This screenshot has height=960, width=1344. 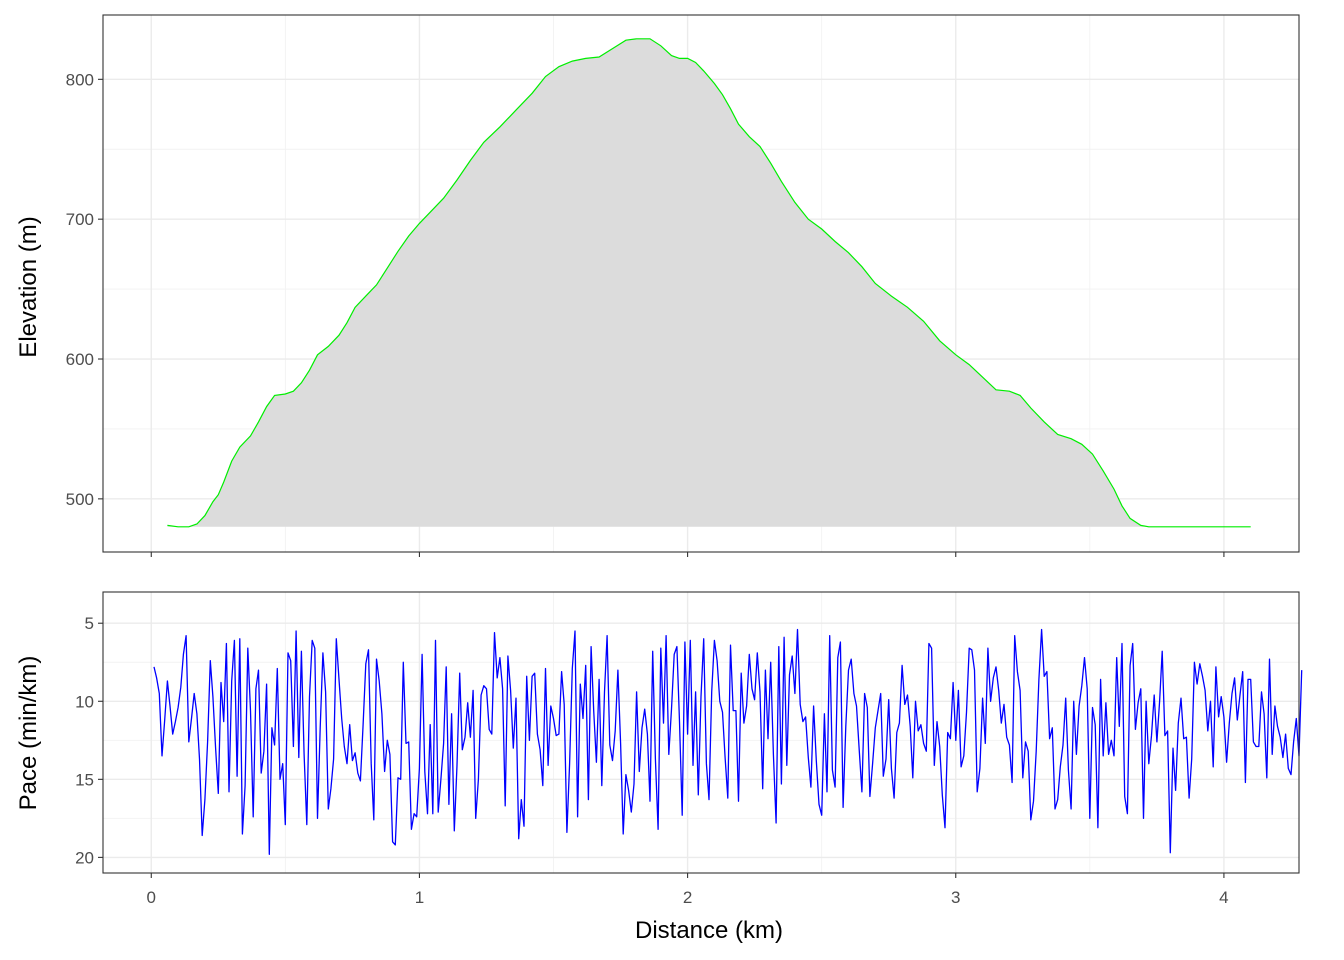 What do you see at coordinates (89, 623) in the screenshot?
I see `pace-y-tick-label: 5` at bounding box center [89, 623].